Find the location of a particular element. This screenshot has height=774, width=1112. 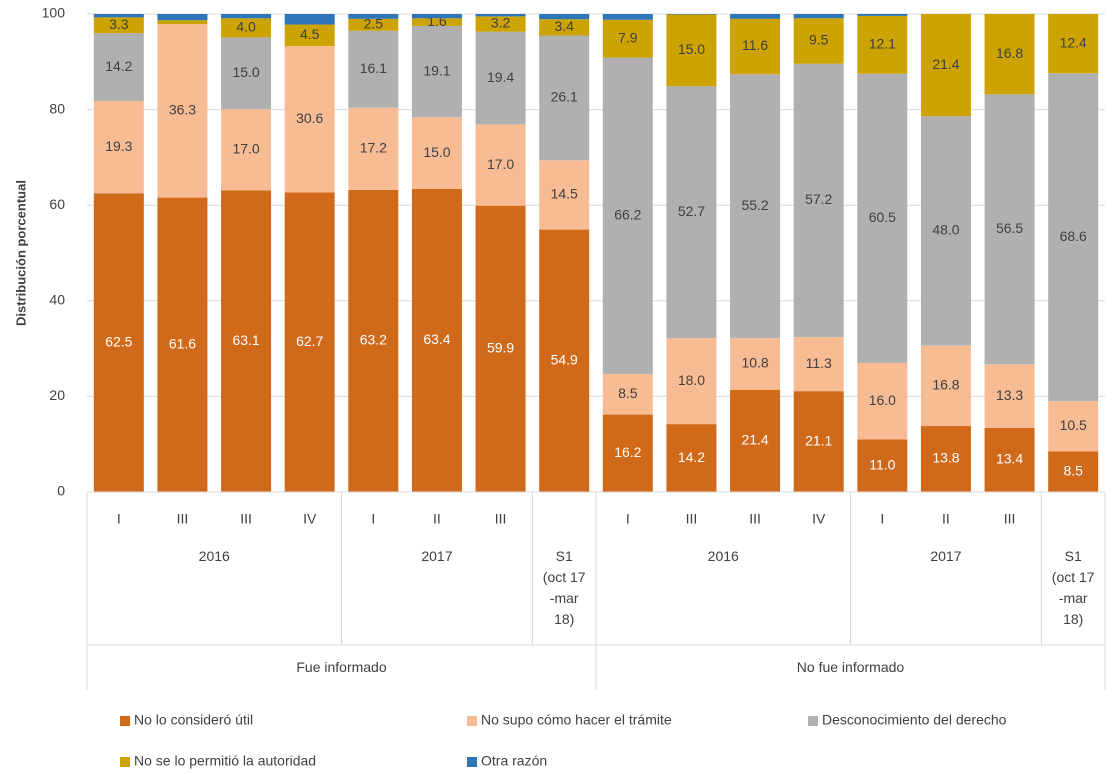

data-label: 52.7 is located at coordinates (691, 211).